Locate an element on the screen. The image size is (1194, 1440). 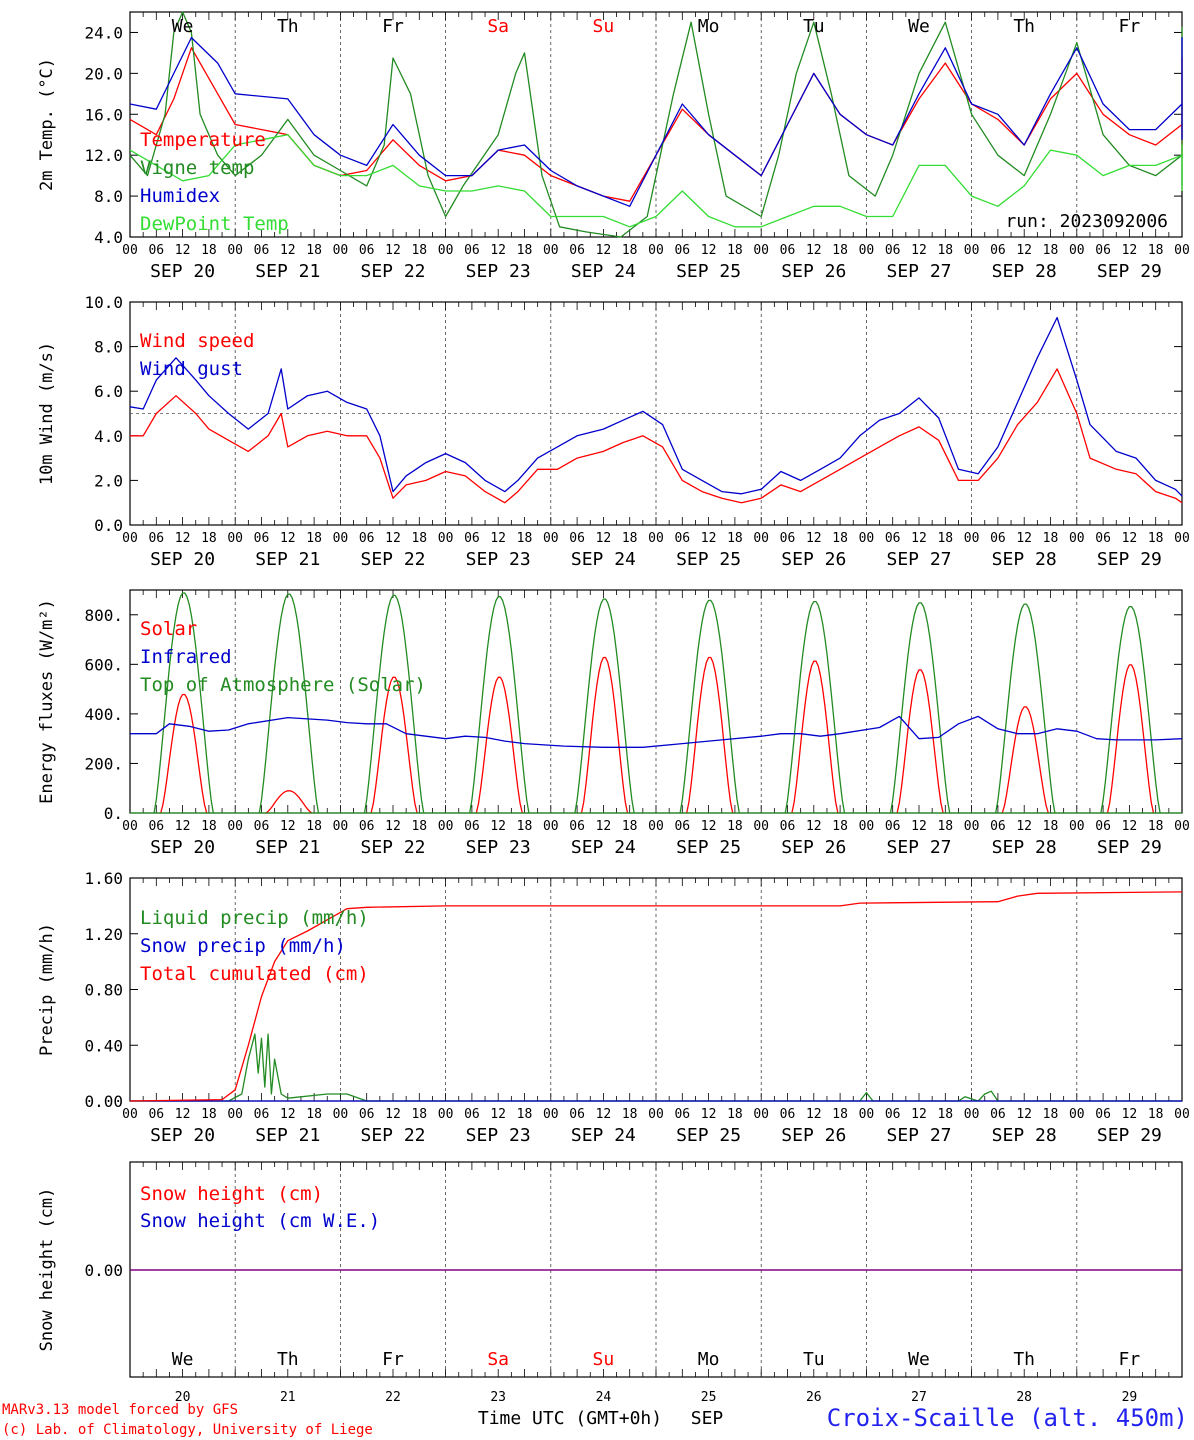
legend-entry: Solar is located at coordinates (168, 629).